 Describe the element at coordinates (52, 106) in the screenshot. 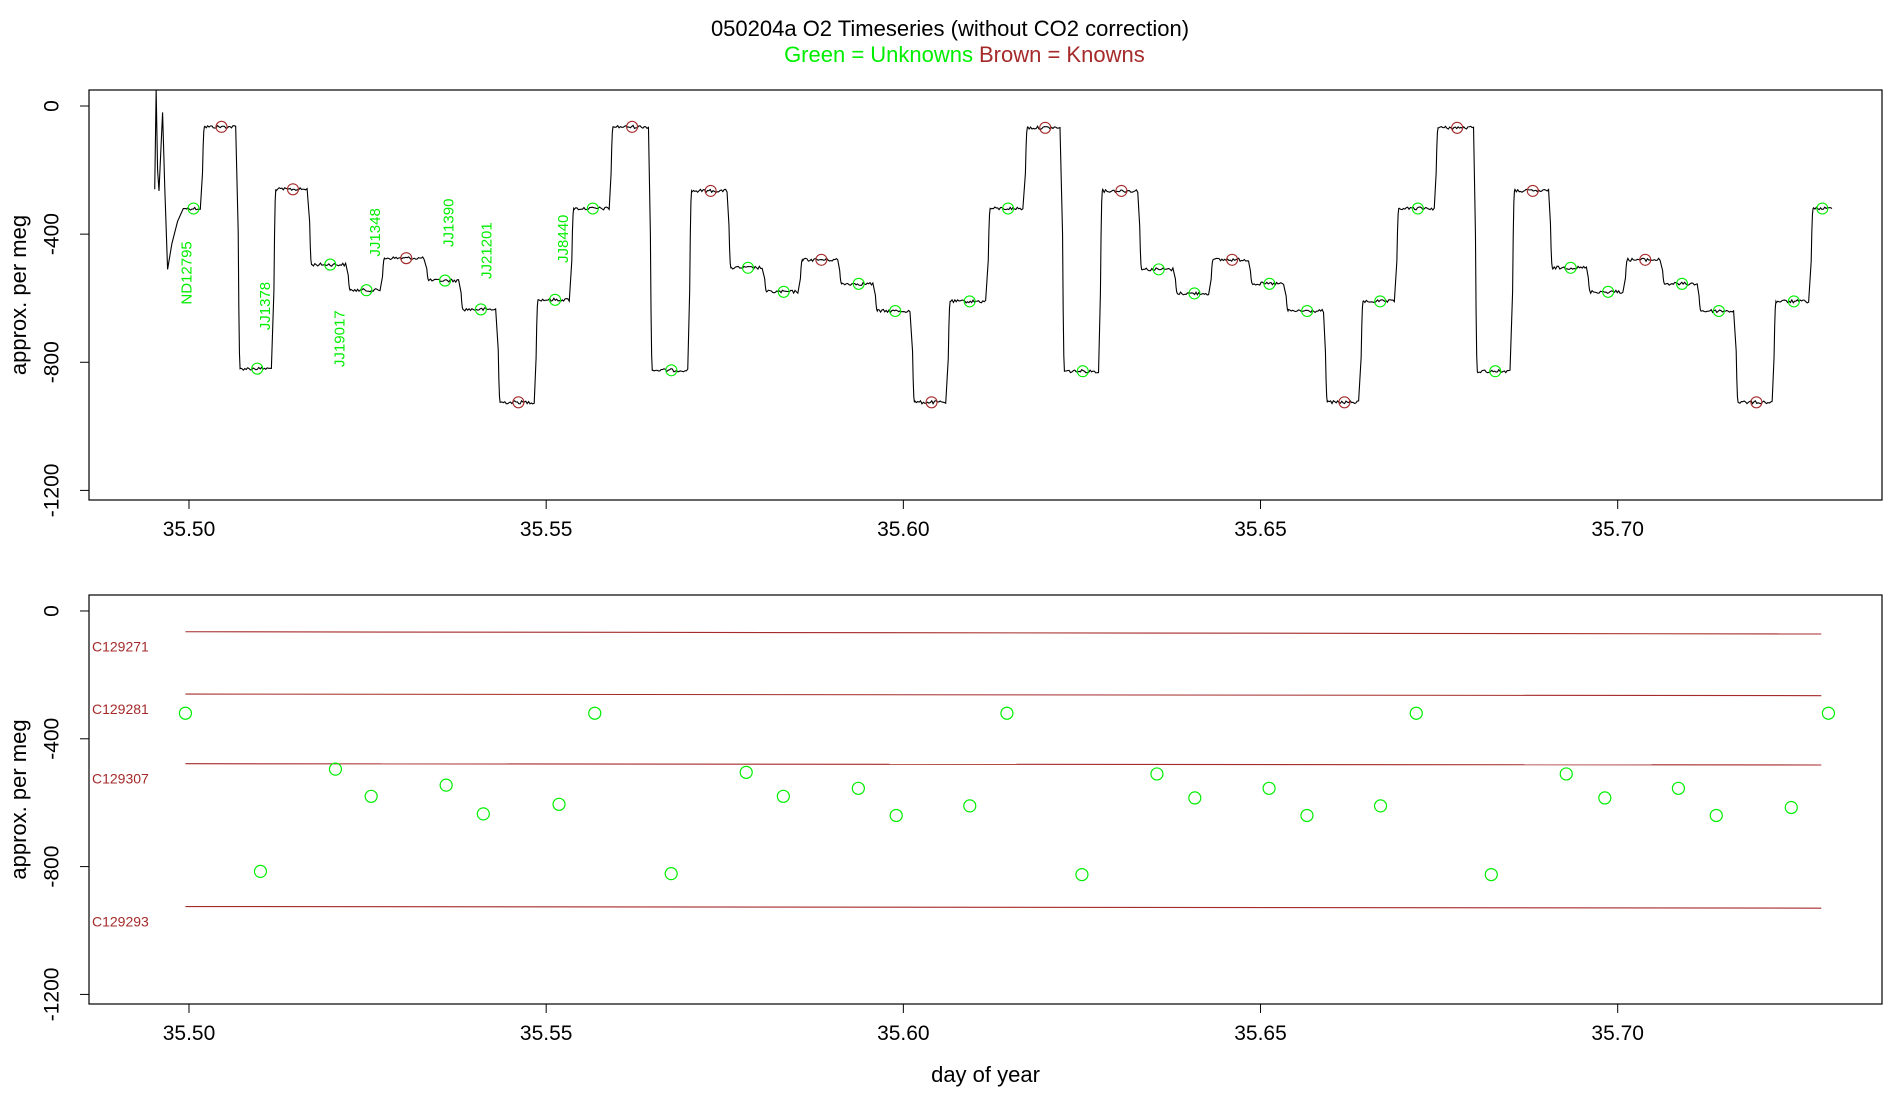

I see `top-y-tick-label: 0` at that location.